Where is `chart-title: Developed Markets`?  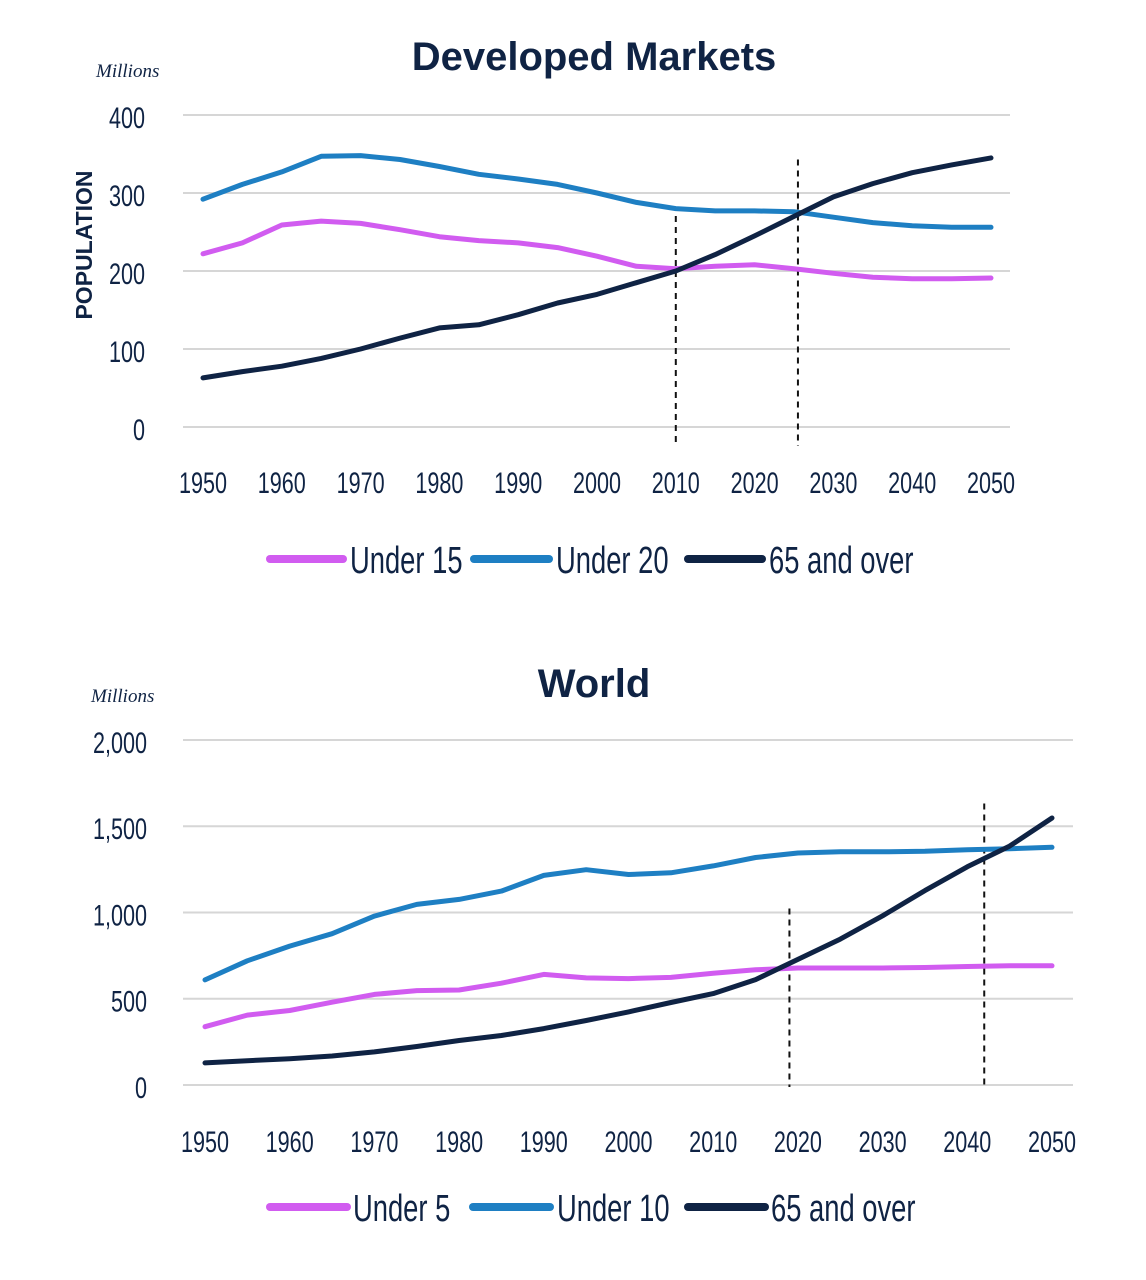
chart-title: Developed Markets is located at coordinates (594, 57).